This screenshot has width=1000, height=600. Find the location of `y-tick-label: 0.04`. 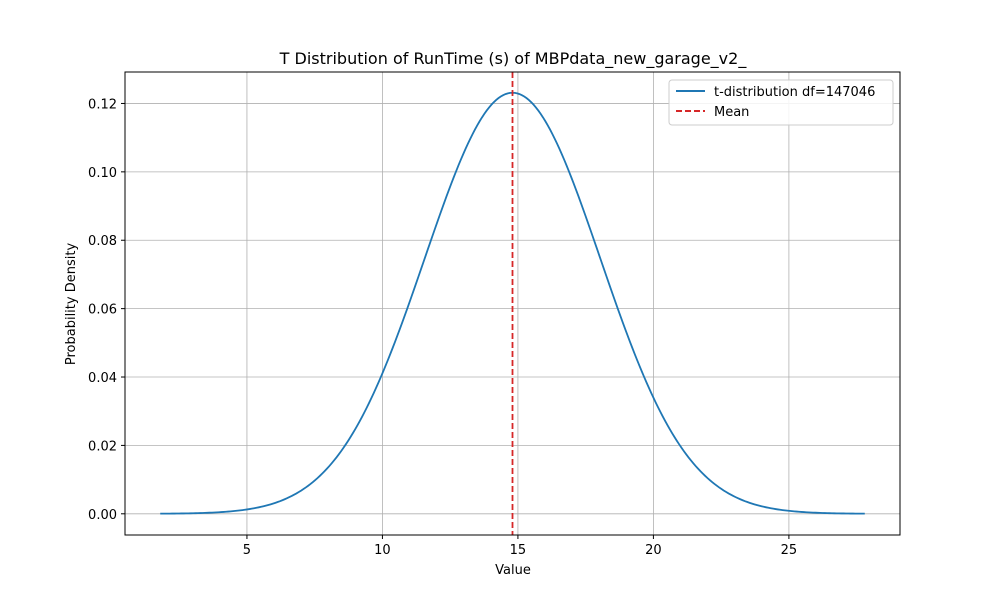

y-tick-label: 0.04 is located at coordinates (102, 378).